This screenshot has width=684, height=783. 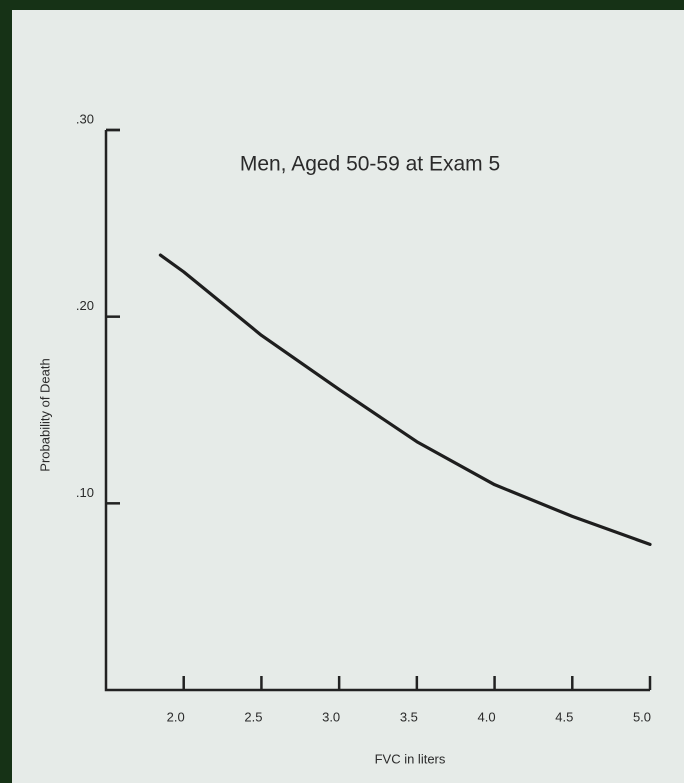 I want to click on x-tick-label: 4.0, so click(x=487, y=716).